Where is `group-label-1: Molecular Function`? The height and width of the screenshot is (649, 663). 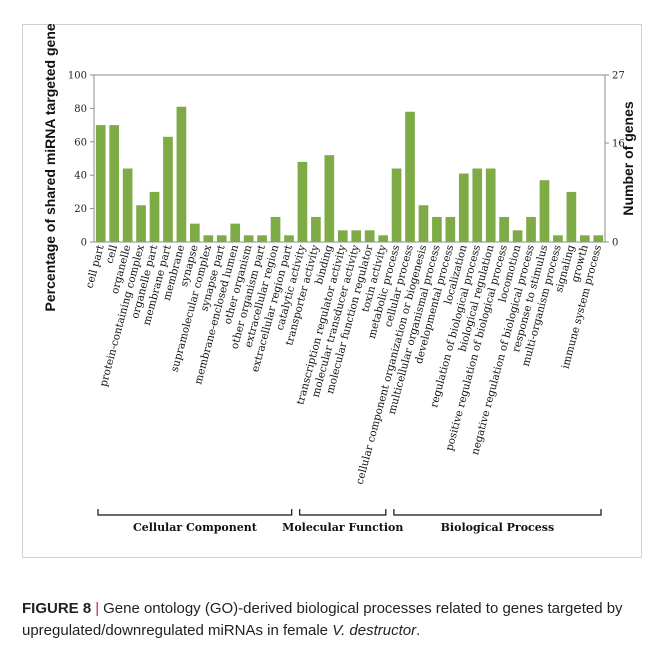 group-label-1: Molecular Function is located at coordinates (342, 527).